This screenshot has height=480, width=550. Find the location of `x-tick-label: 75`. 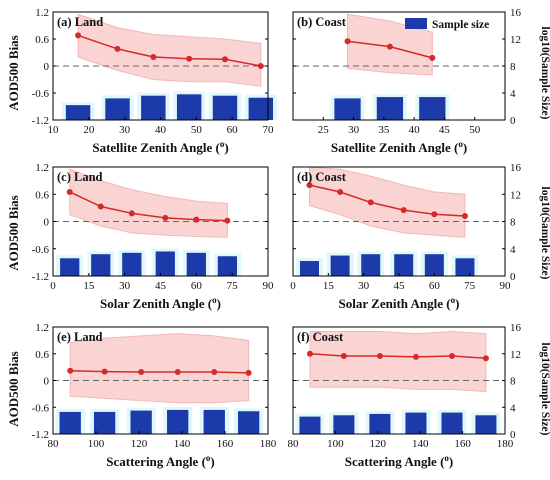

x-tick-label: 75 is located at coordinates (470, 286).